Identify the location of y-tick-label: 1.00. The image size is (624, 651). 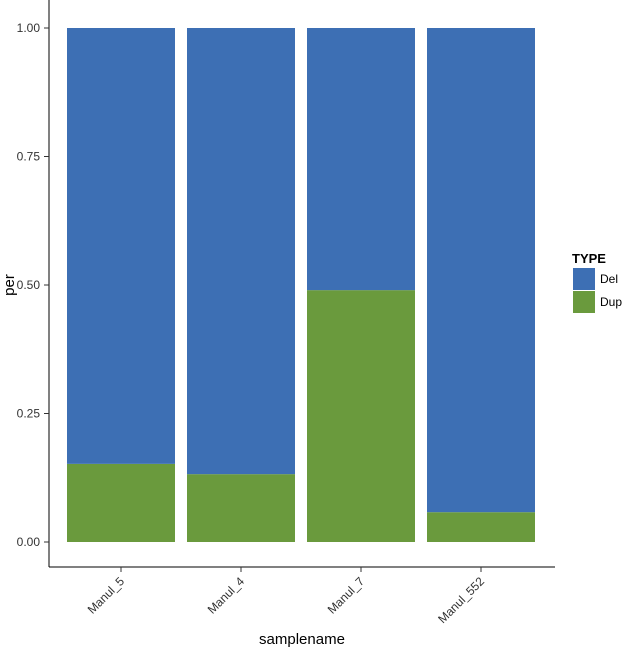
(29, 28).